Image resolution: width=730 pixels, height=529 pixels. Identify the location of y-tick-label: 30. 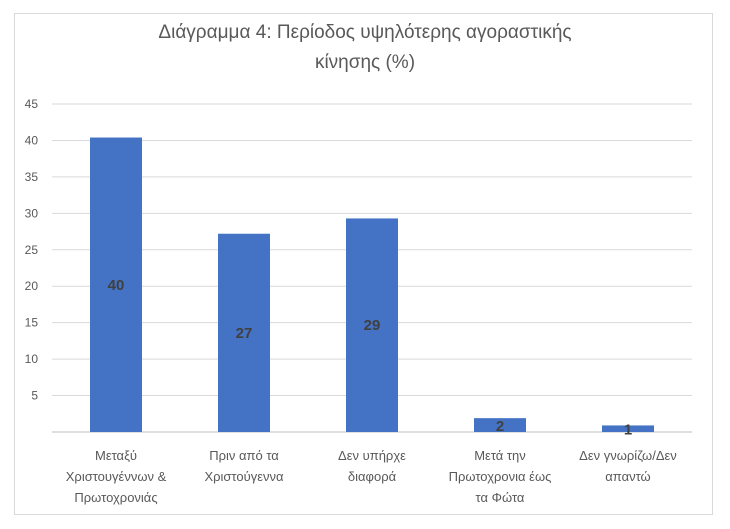
(32, 213).